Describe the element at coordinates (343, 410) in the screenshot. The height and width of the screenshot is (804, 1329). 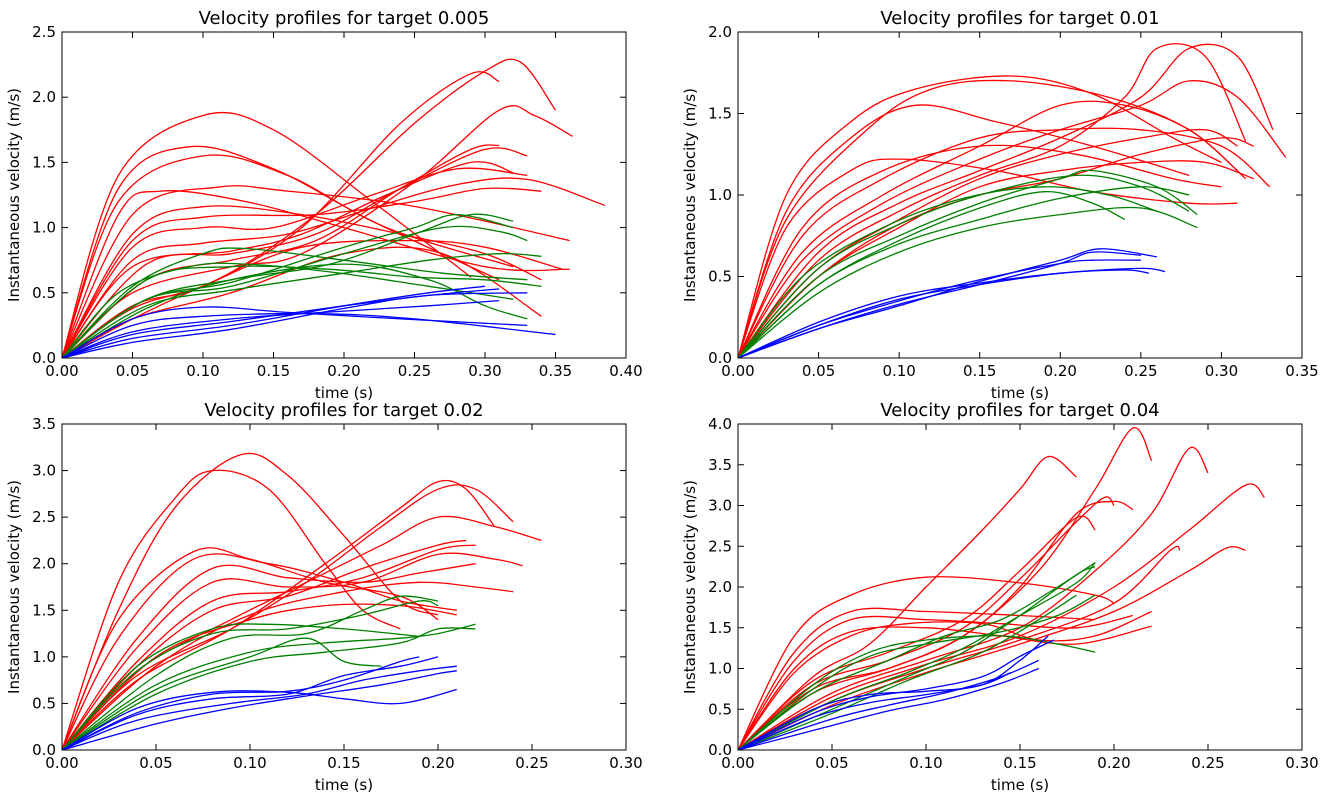
I see `chart-title: Velocity profiles for target 0.02` at that location.